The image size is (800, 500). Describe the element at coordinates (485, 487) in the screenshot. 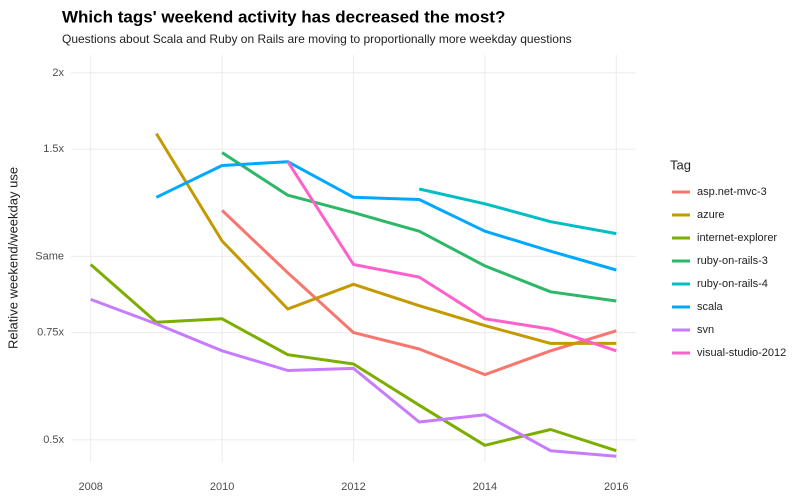

I see `x-tick-label: 2014` at that location.